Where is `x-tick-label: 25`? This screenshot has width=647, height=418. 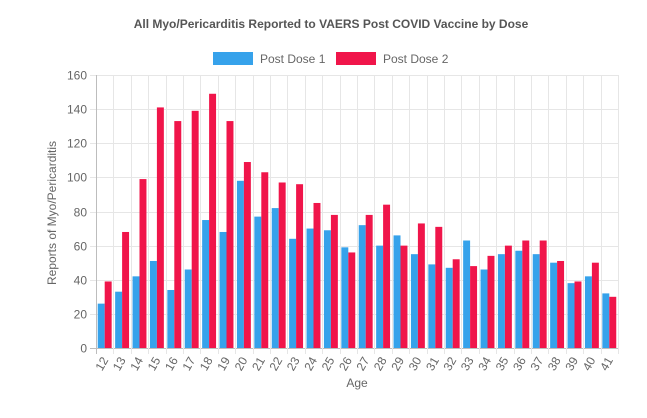 x-tick-label: 25 is located at coordinates (328, 363).